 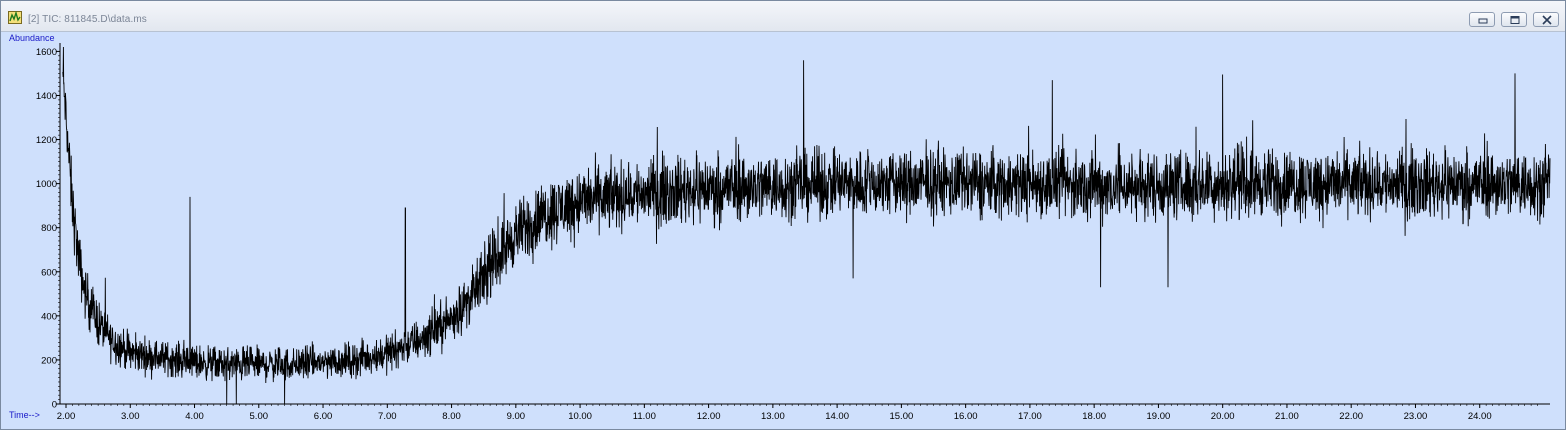 I want to click on x-tick-label: 17.00, so click(x=1030, y=416).